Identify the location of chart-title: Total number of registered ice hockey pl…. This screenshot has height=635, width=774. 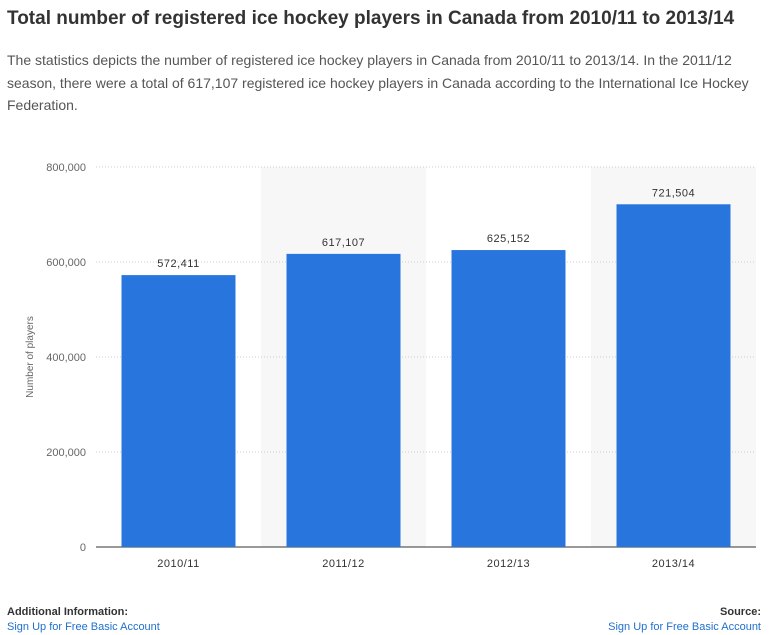
(371, 18).